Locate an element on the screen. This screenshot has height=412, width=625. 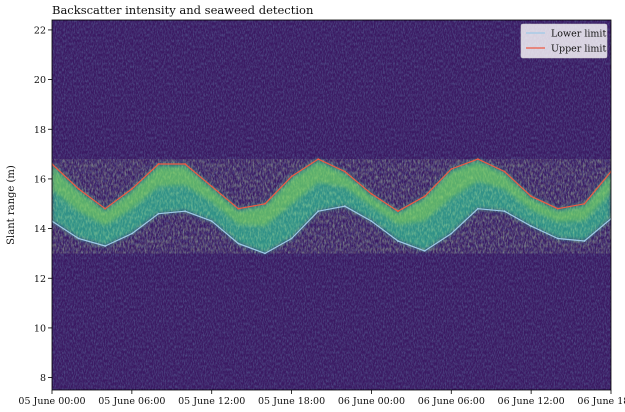
y-tick-label: 20 is located at coordinates (40, 80).